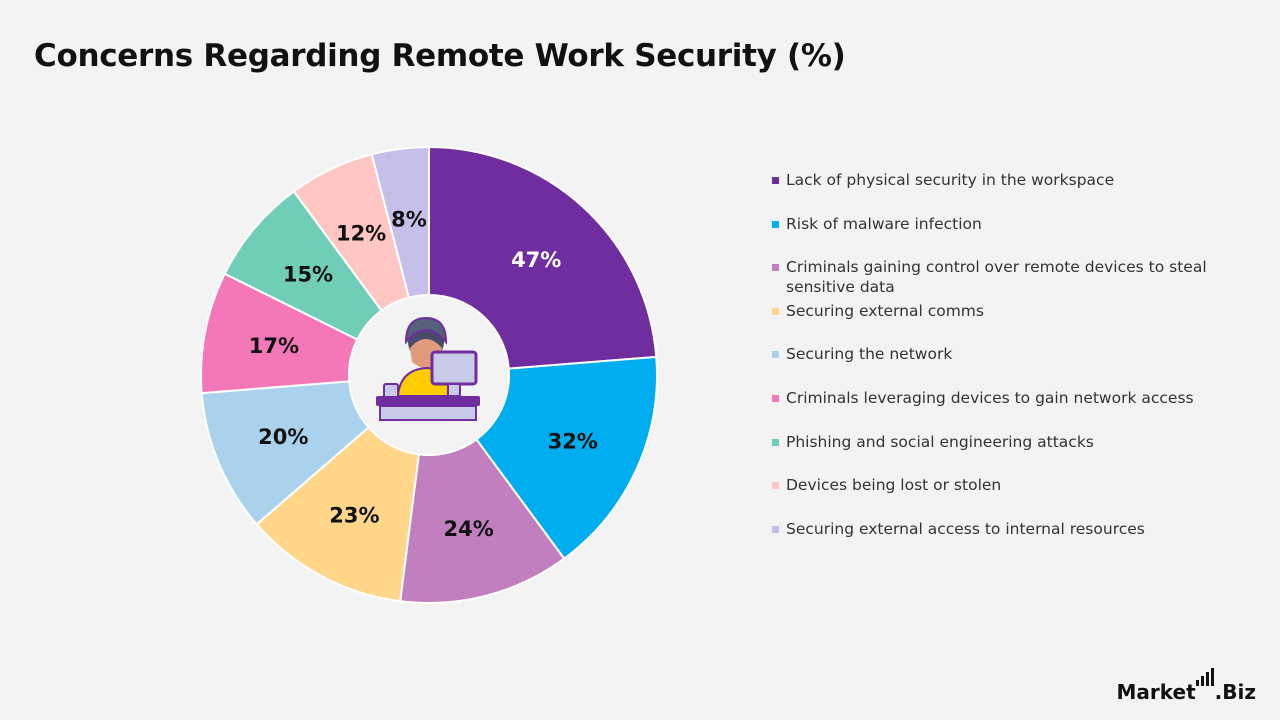  Describe the element at coordinates (428, 368) in the screenshot. I see `remote-worker-at-computer-icon` at that location.